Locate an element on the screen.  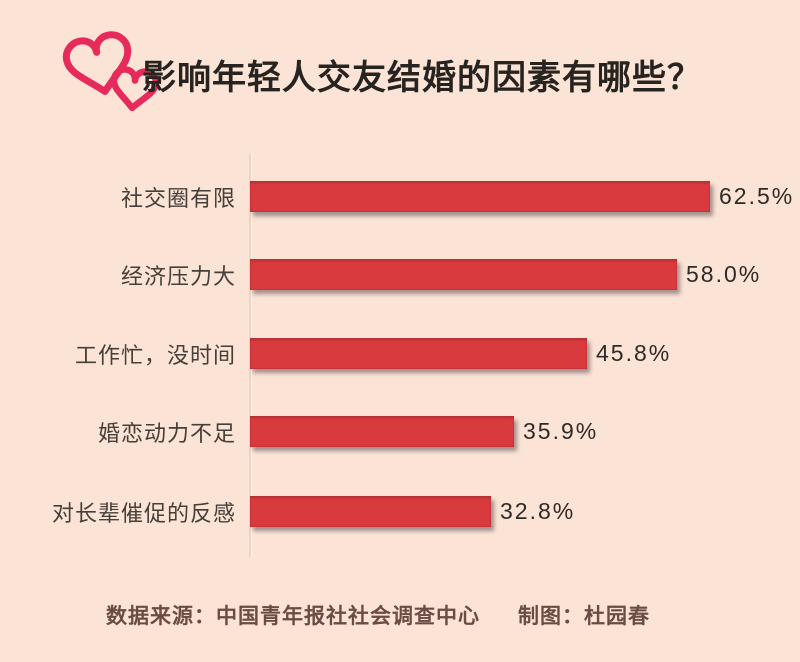
value-label: 58.0% is located at coordinates (724, 274).